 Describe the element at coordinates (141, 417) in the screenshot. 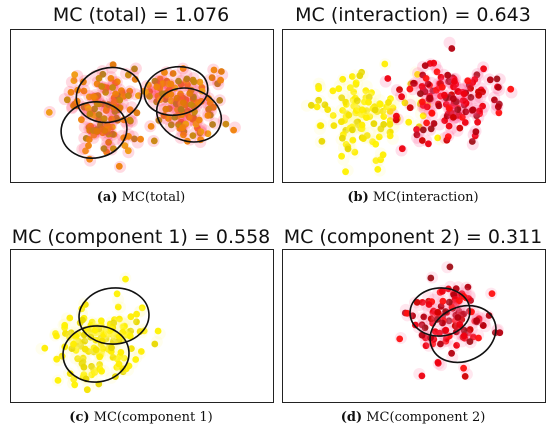

I see `panel-c-caption: (c) MC(component 1)` at that location.